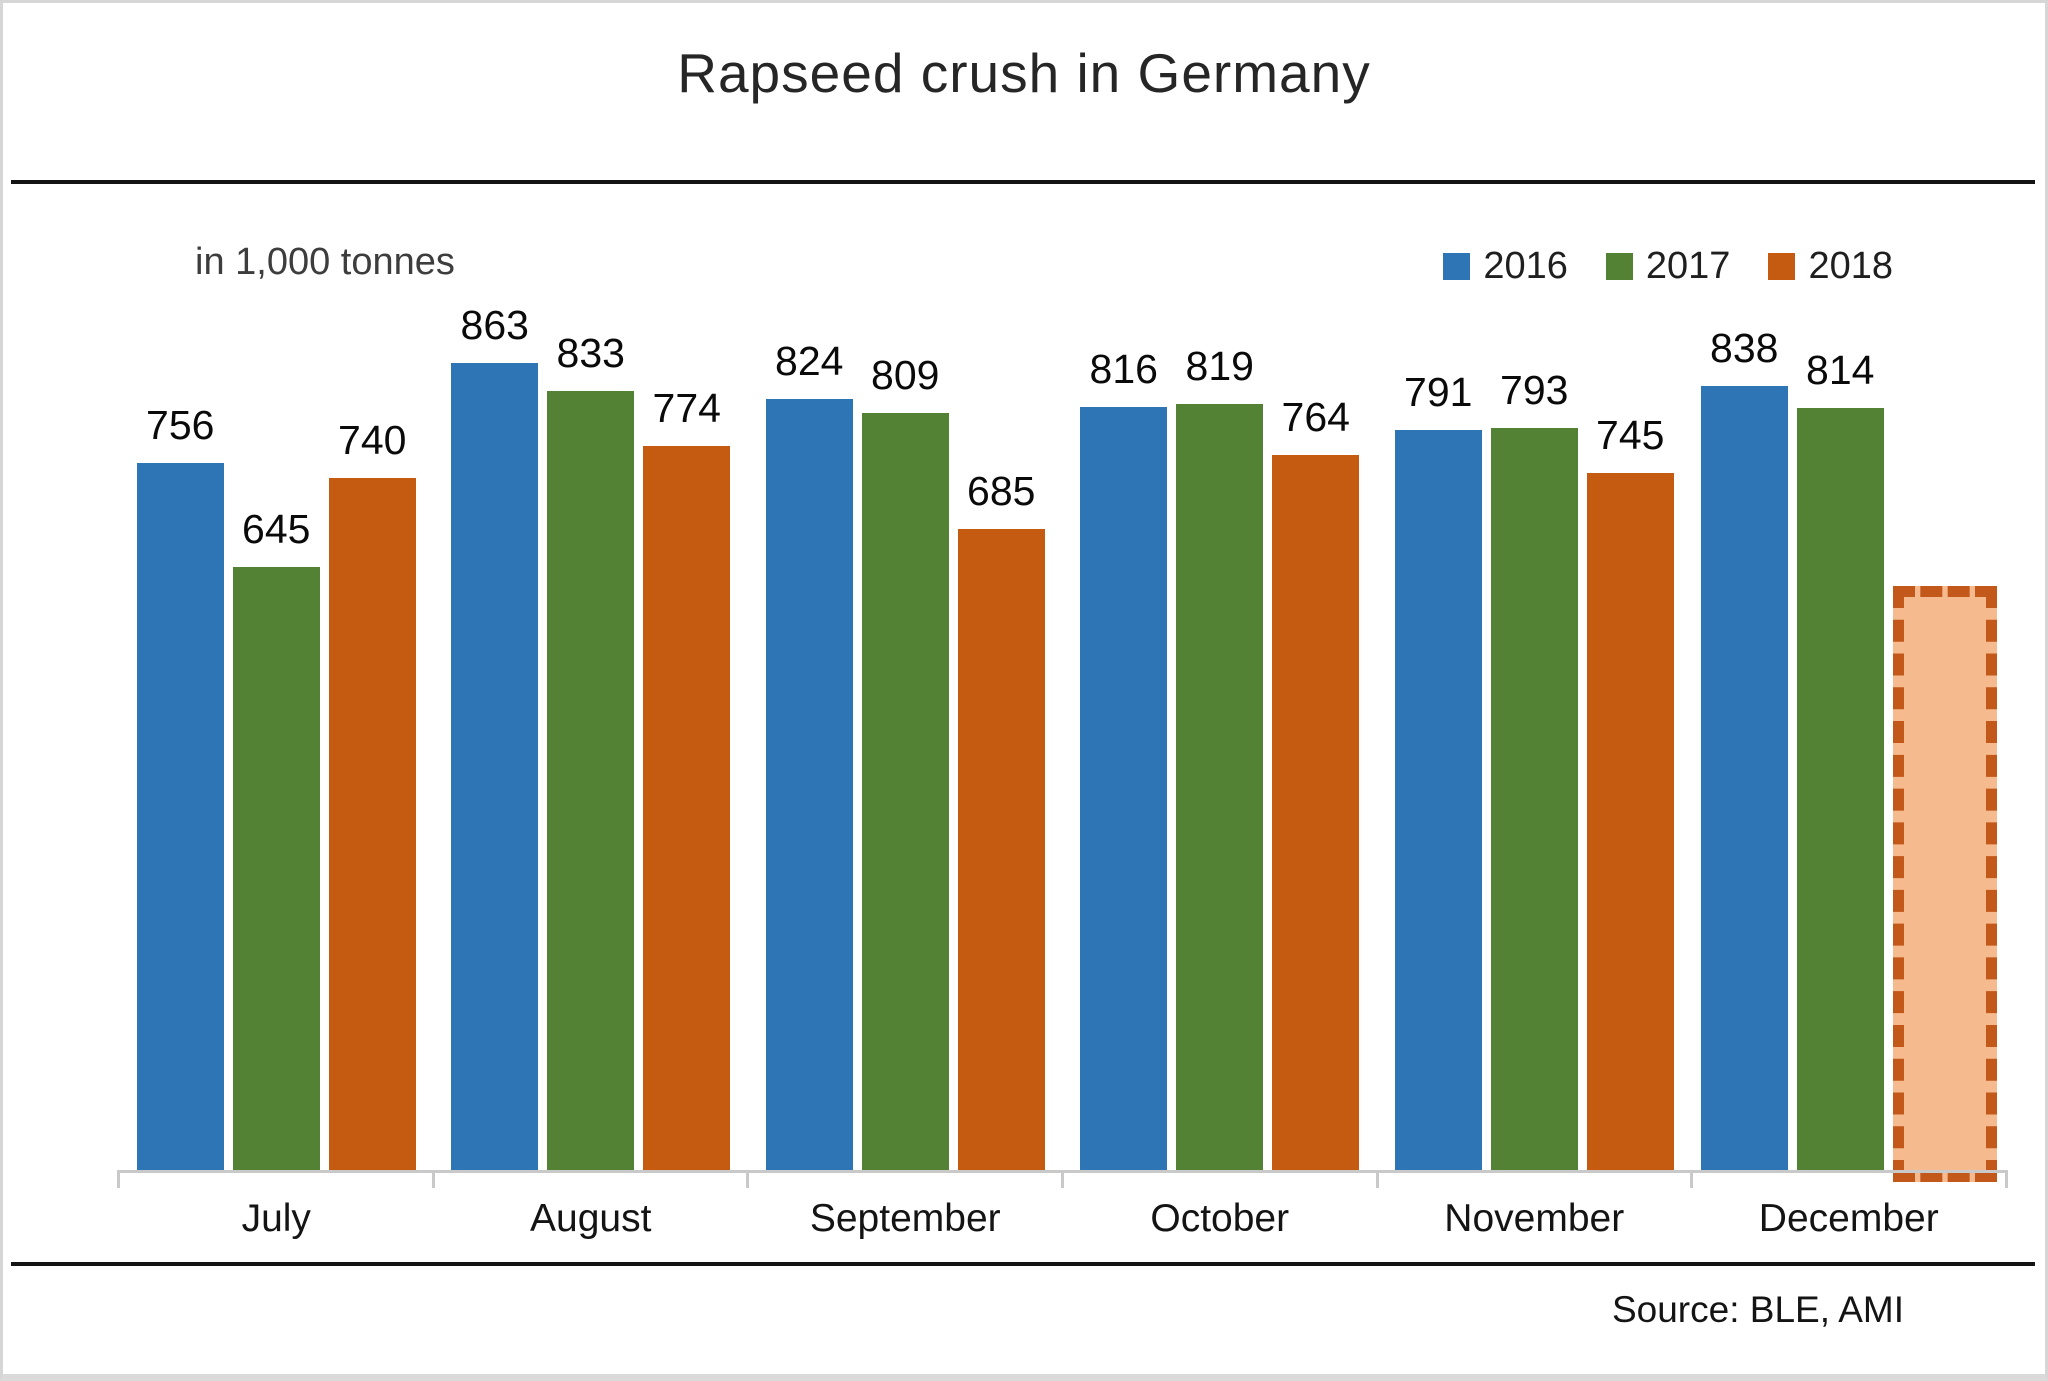 Image resolution: width=2048 pixels, height=1381 pixels. Describe the element at coordinates (591, 1218) in the screenshot. I see `x-axis-label-august: August` at that location.